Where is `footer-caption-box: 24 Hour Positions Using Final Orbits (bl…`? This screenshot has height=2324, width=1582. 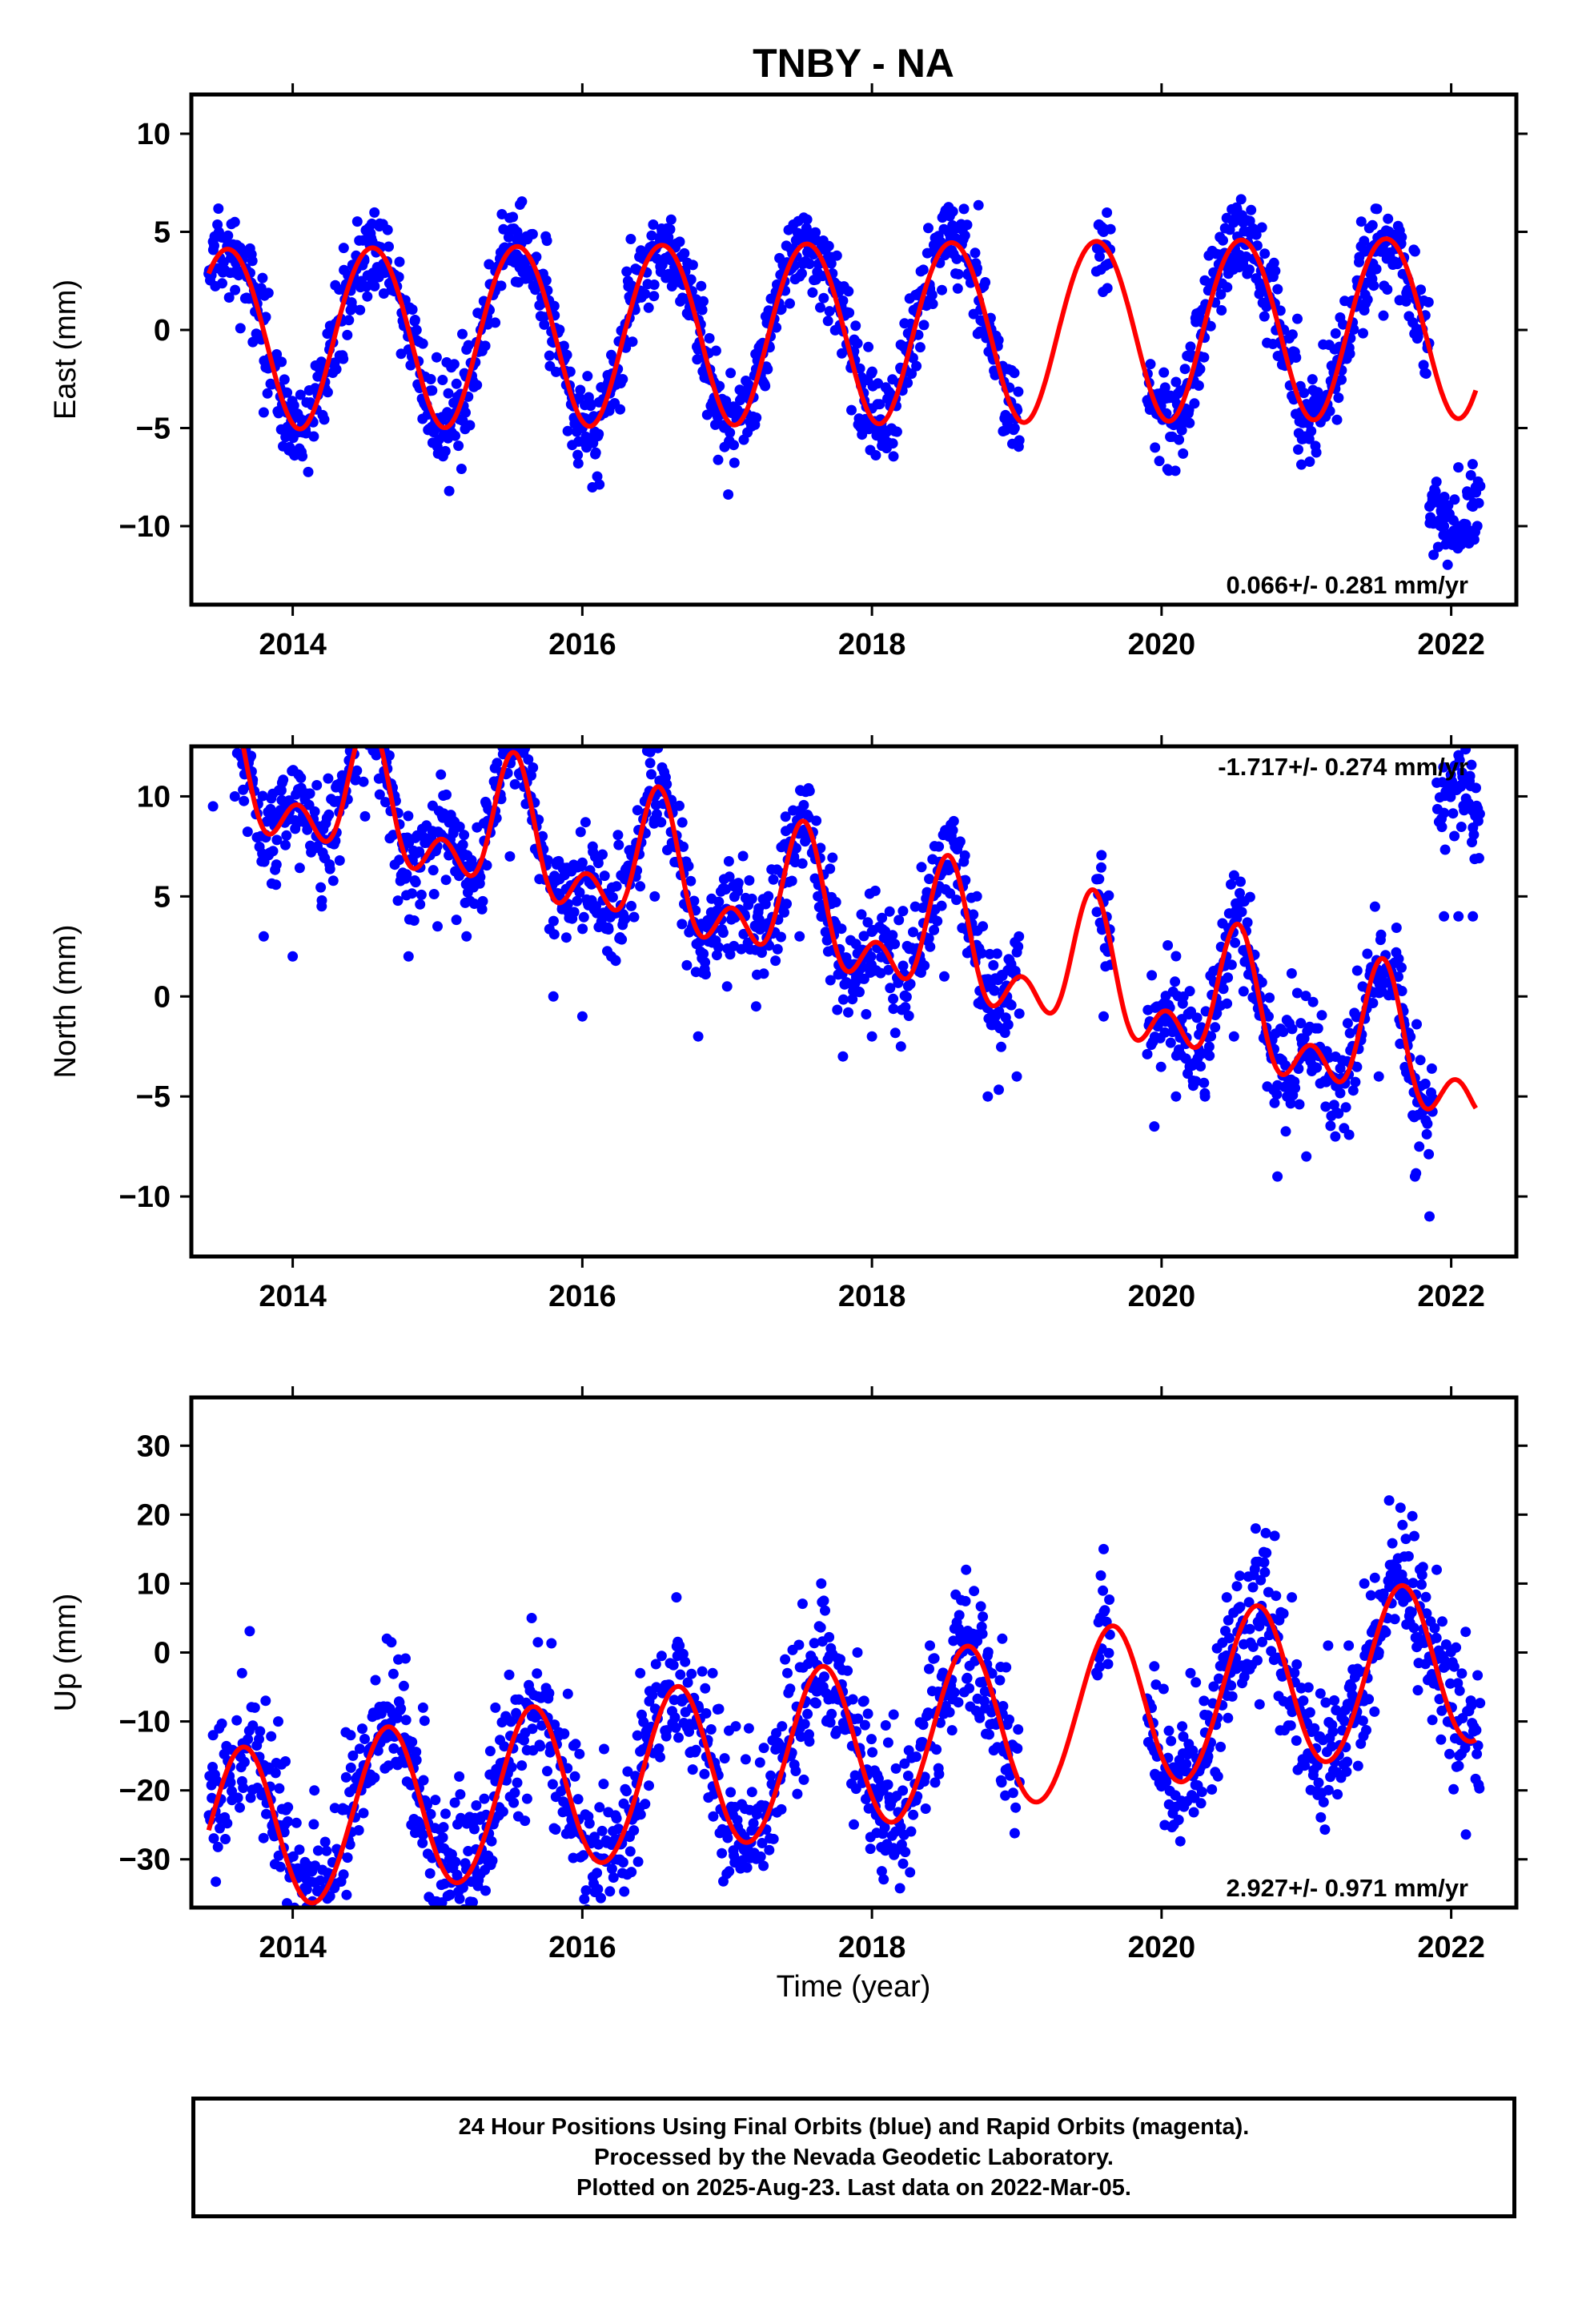
footer-caption-box: 24 Hour Positions Using Final Orbits (bl… is located at coordinates (853, 2157).